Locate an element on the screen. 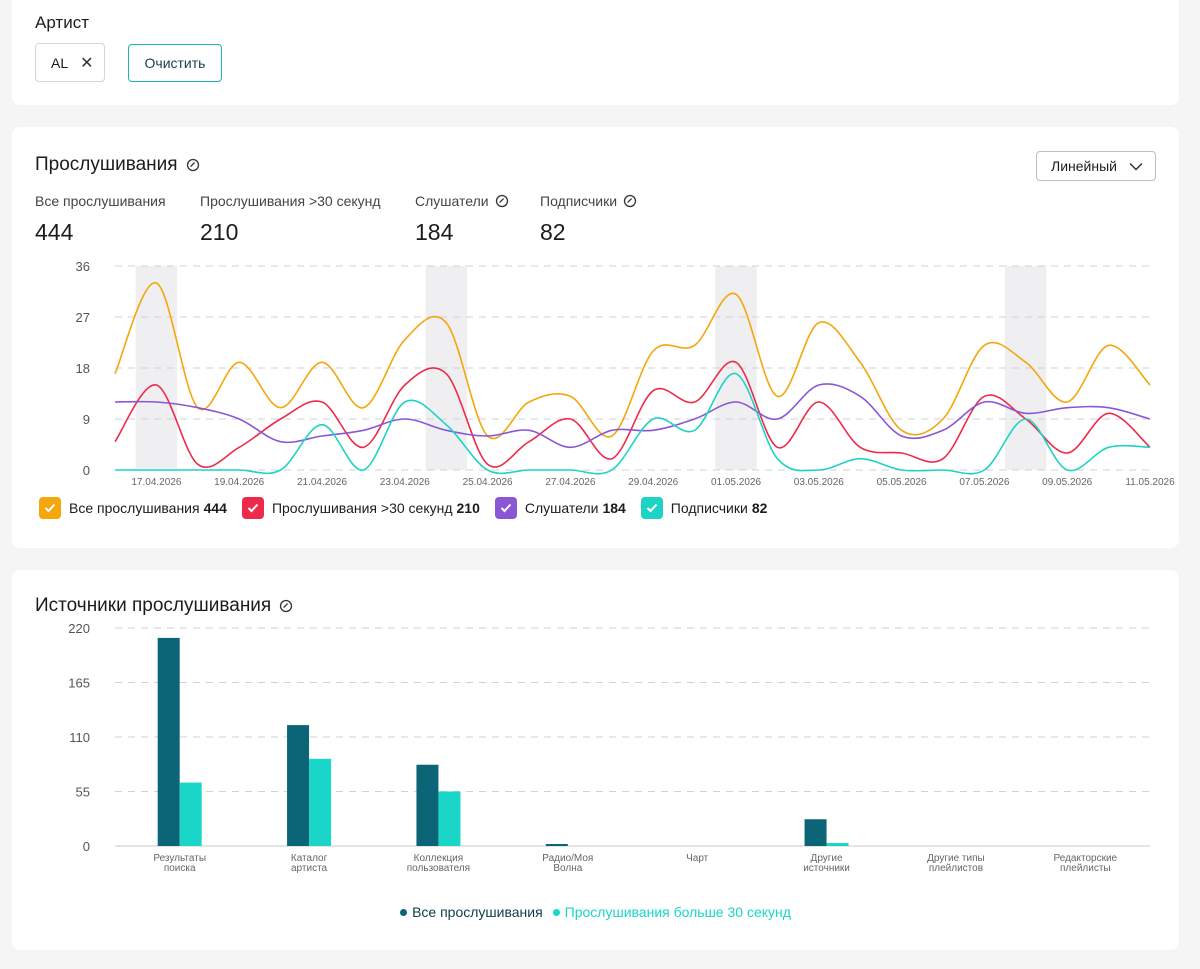 This screenshot has width=1200, height=969. x-tick-label: Каталог is located at coordinates (309, 858).